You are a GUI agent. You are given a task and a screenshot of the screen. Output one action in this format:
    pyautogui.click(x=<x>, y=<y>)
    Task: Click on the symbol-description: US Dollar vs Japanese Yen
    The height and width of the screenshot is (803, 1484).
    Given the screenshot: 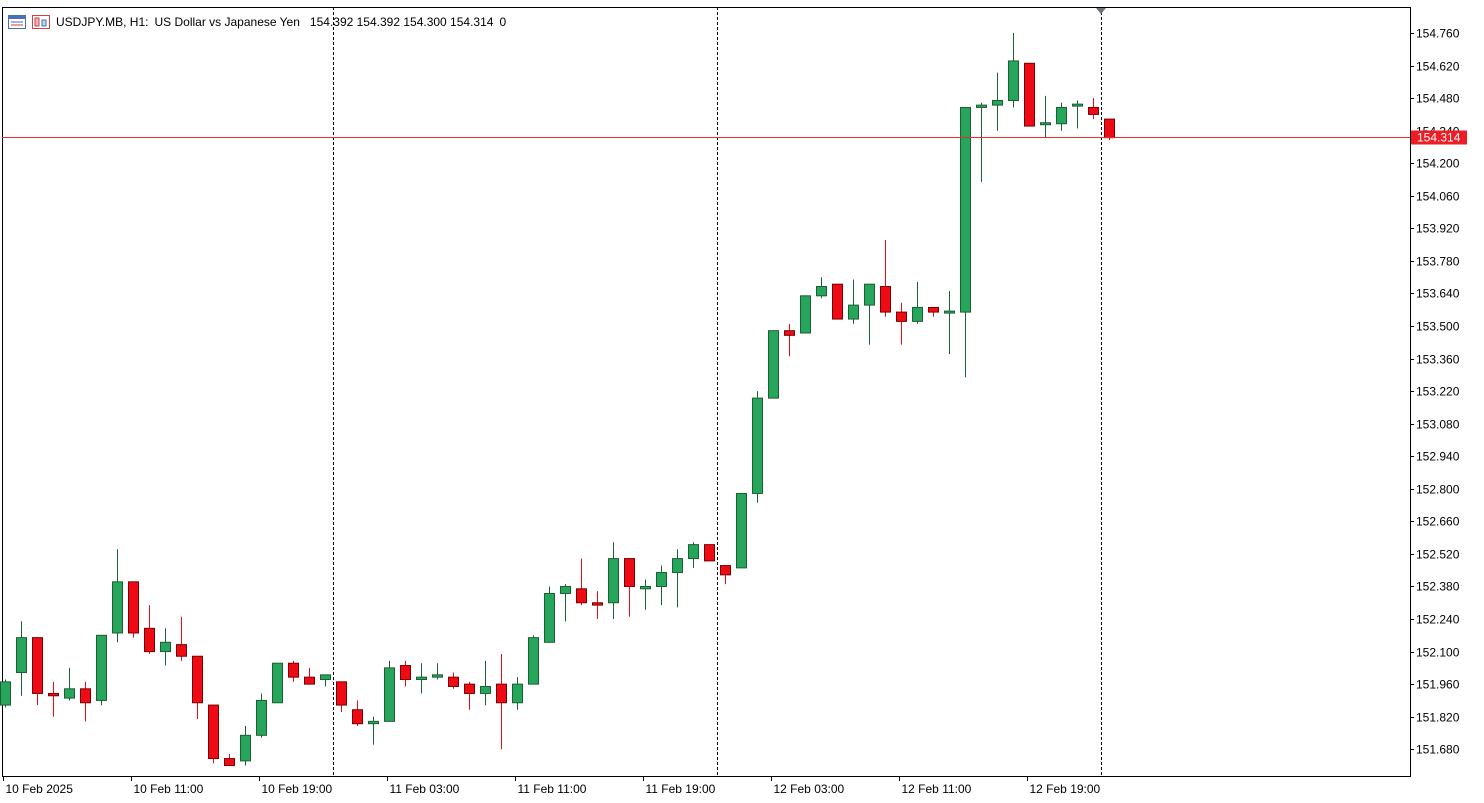 What is the action you would take?
    pyautogui.click(x=227, y=22)
    